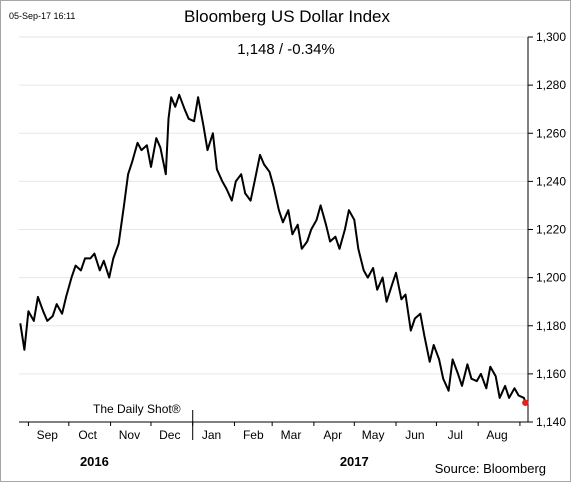  What do you see at coordinates (496, 435) in the screenshot?
I see `x-tick-label: Aug` at bounding box center [496, 435].